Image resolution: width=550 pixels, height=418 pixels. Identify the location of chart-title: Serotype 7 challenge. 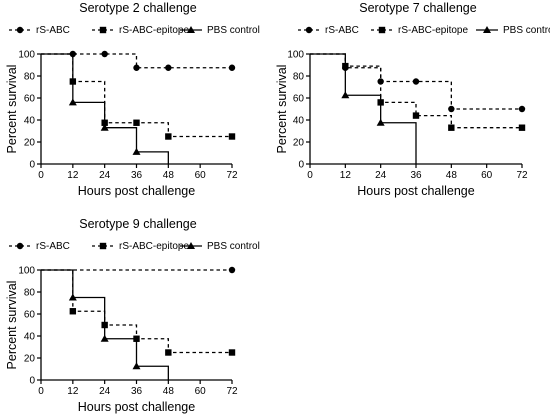
(417, 8).